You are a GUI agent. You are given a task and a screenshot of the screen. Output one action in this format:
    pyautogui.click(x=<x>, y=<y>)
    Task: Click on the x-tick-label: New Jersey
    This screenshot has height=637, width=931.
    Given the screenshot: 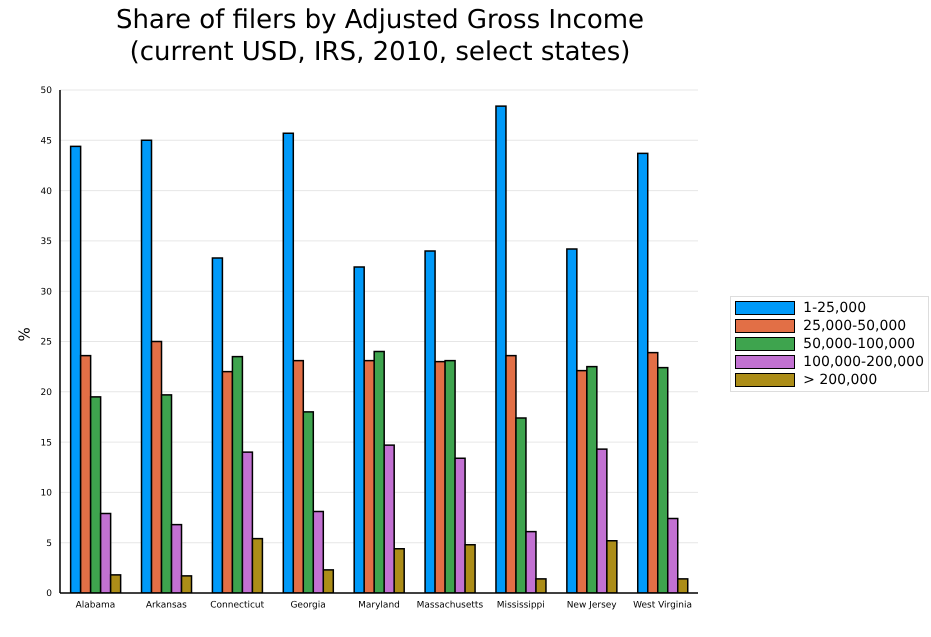 What is the action you would take?
    pyautogui.click(x=592, y=605)
    